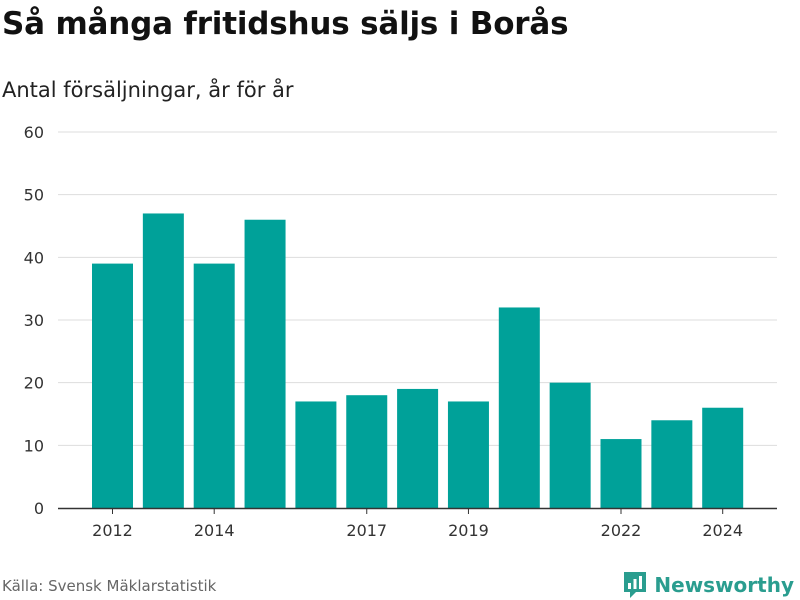 The image size is (800, 600). I want to click on brand-name: Newsworthy, so click(724, 585).